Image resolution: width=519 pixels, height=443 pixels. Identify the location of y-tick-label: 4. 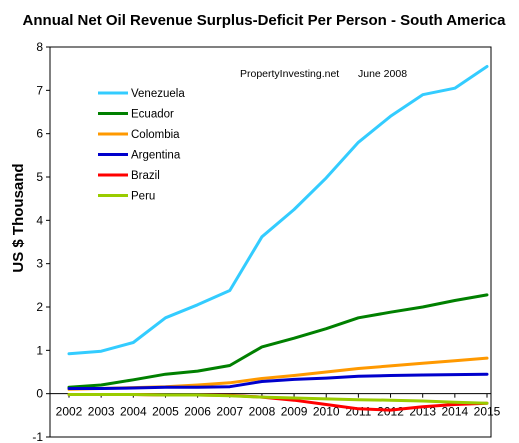
(39, 220).